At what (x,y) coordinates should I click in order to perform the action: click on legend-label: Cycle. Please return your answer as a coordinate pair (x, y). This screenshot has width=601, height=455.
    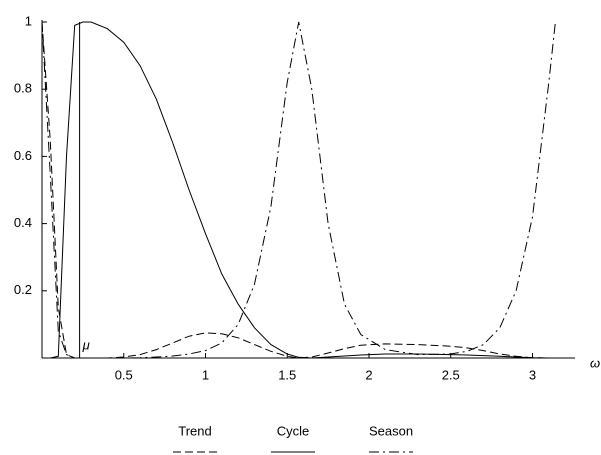
    Looking at the image, I should click on (293, 430).